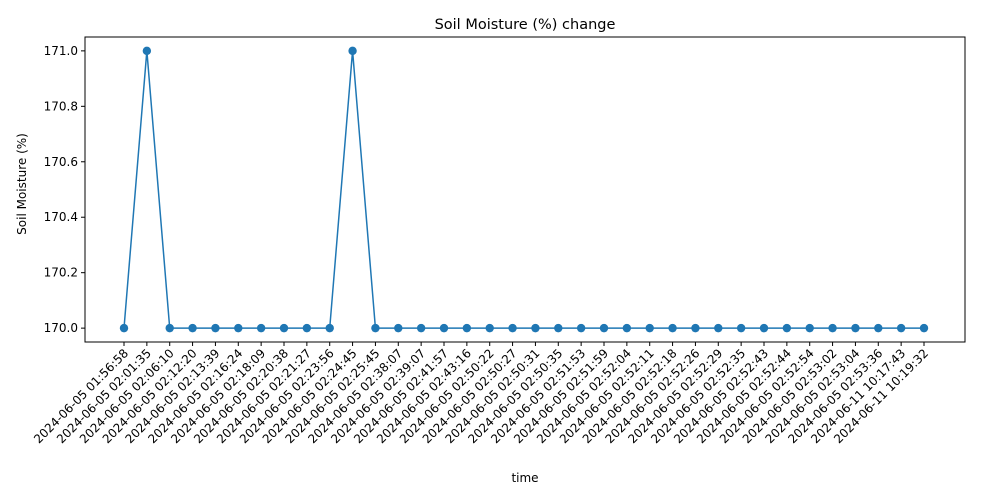 This screenshot has width=1000, height=500. I want to click on y-tick-label: 171.0, so click(61, 51).